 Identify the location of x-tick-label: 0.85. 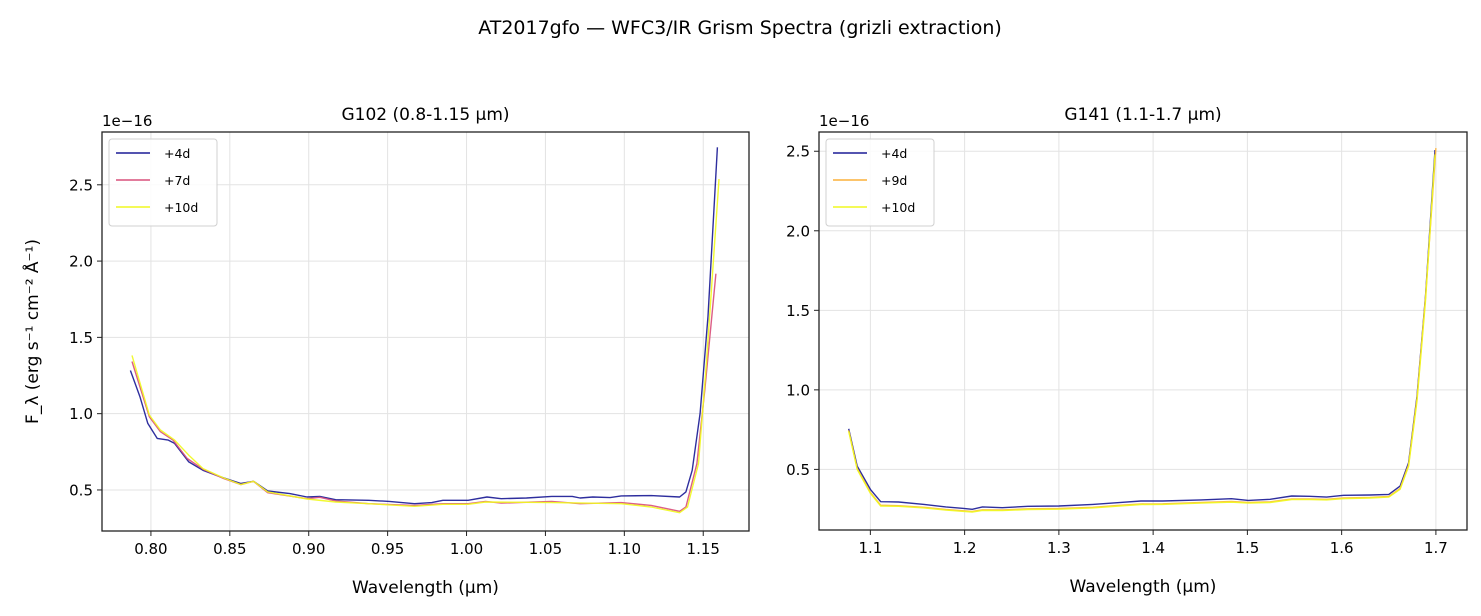
(229, 549).